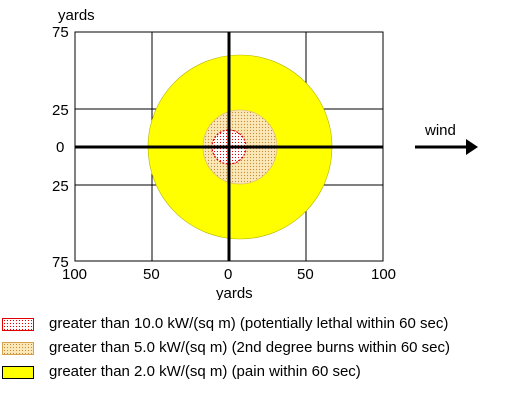 This screenshot has height=413, width=509. Describe the element at coordinates (18, 324) in the screenshot. I see `lethal-zone-swatch` at that location.